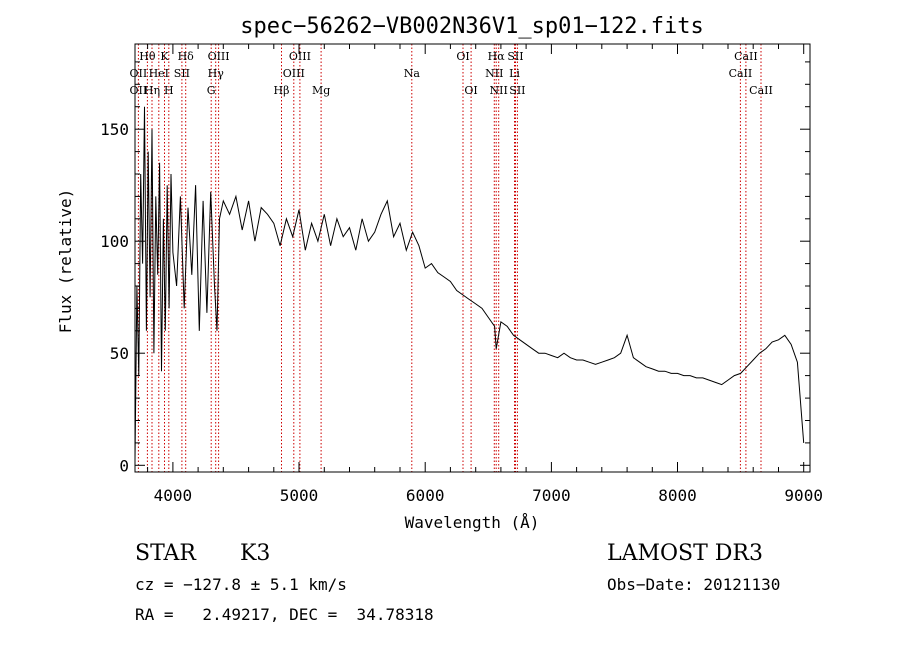 This screenshot has height=649, width=900. I want to click on x-tick-label: 4000, so click(173, 495).